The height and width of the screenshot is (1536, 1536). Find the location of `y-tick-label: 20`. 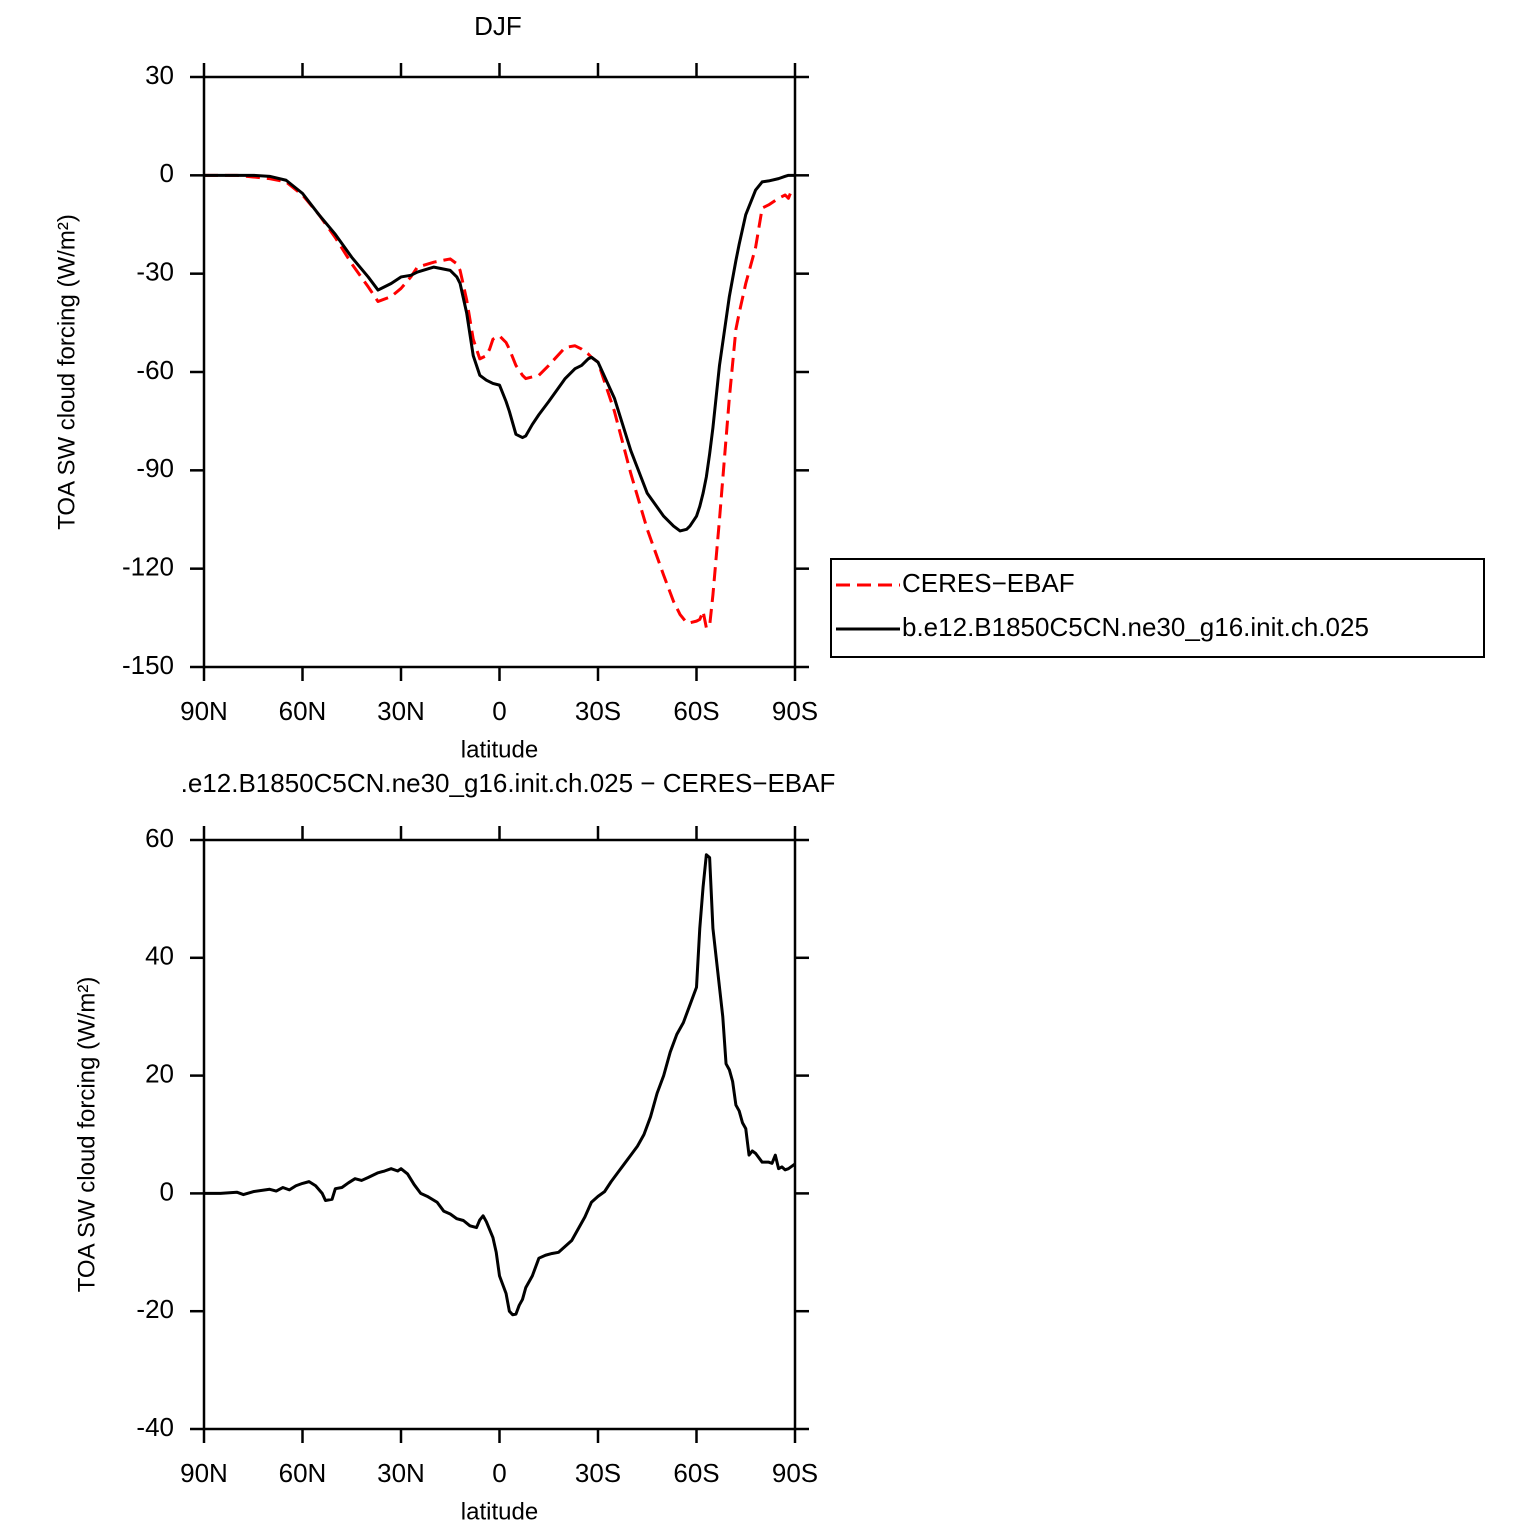

y-tick-label: 20 is located at coordinates (159, 1073).